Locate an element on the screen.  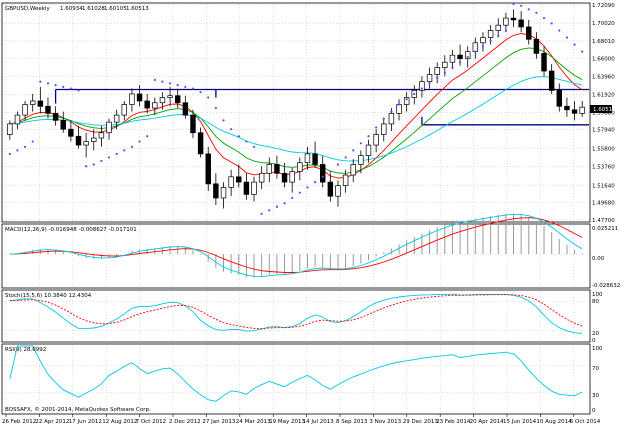
stoch-label-20: 20 is located at coordinates (595, 334).